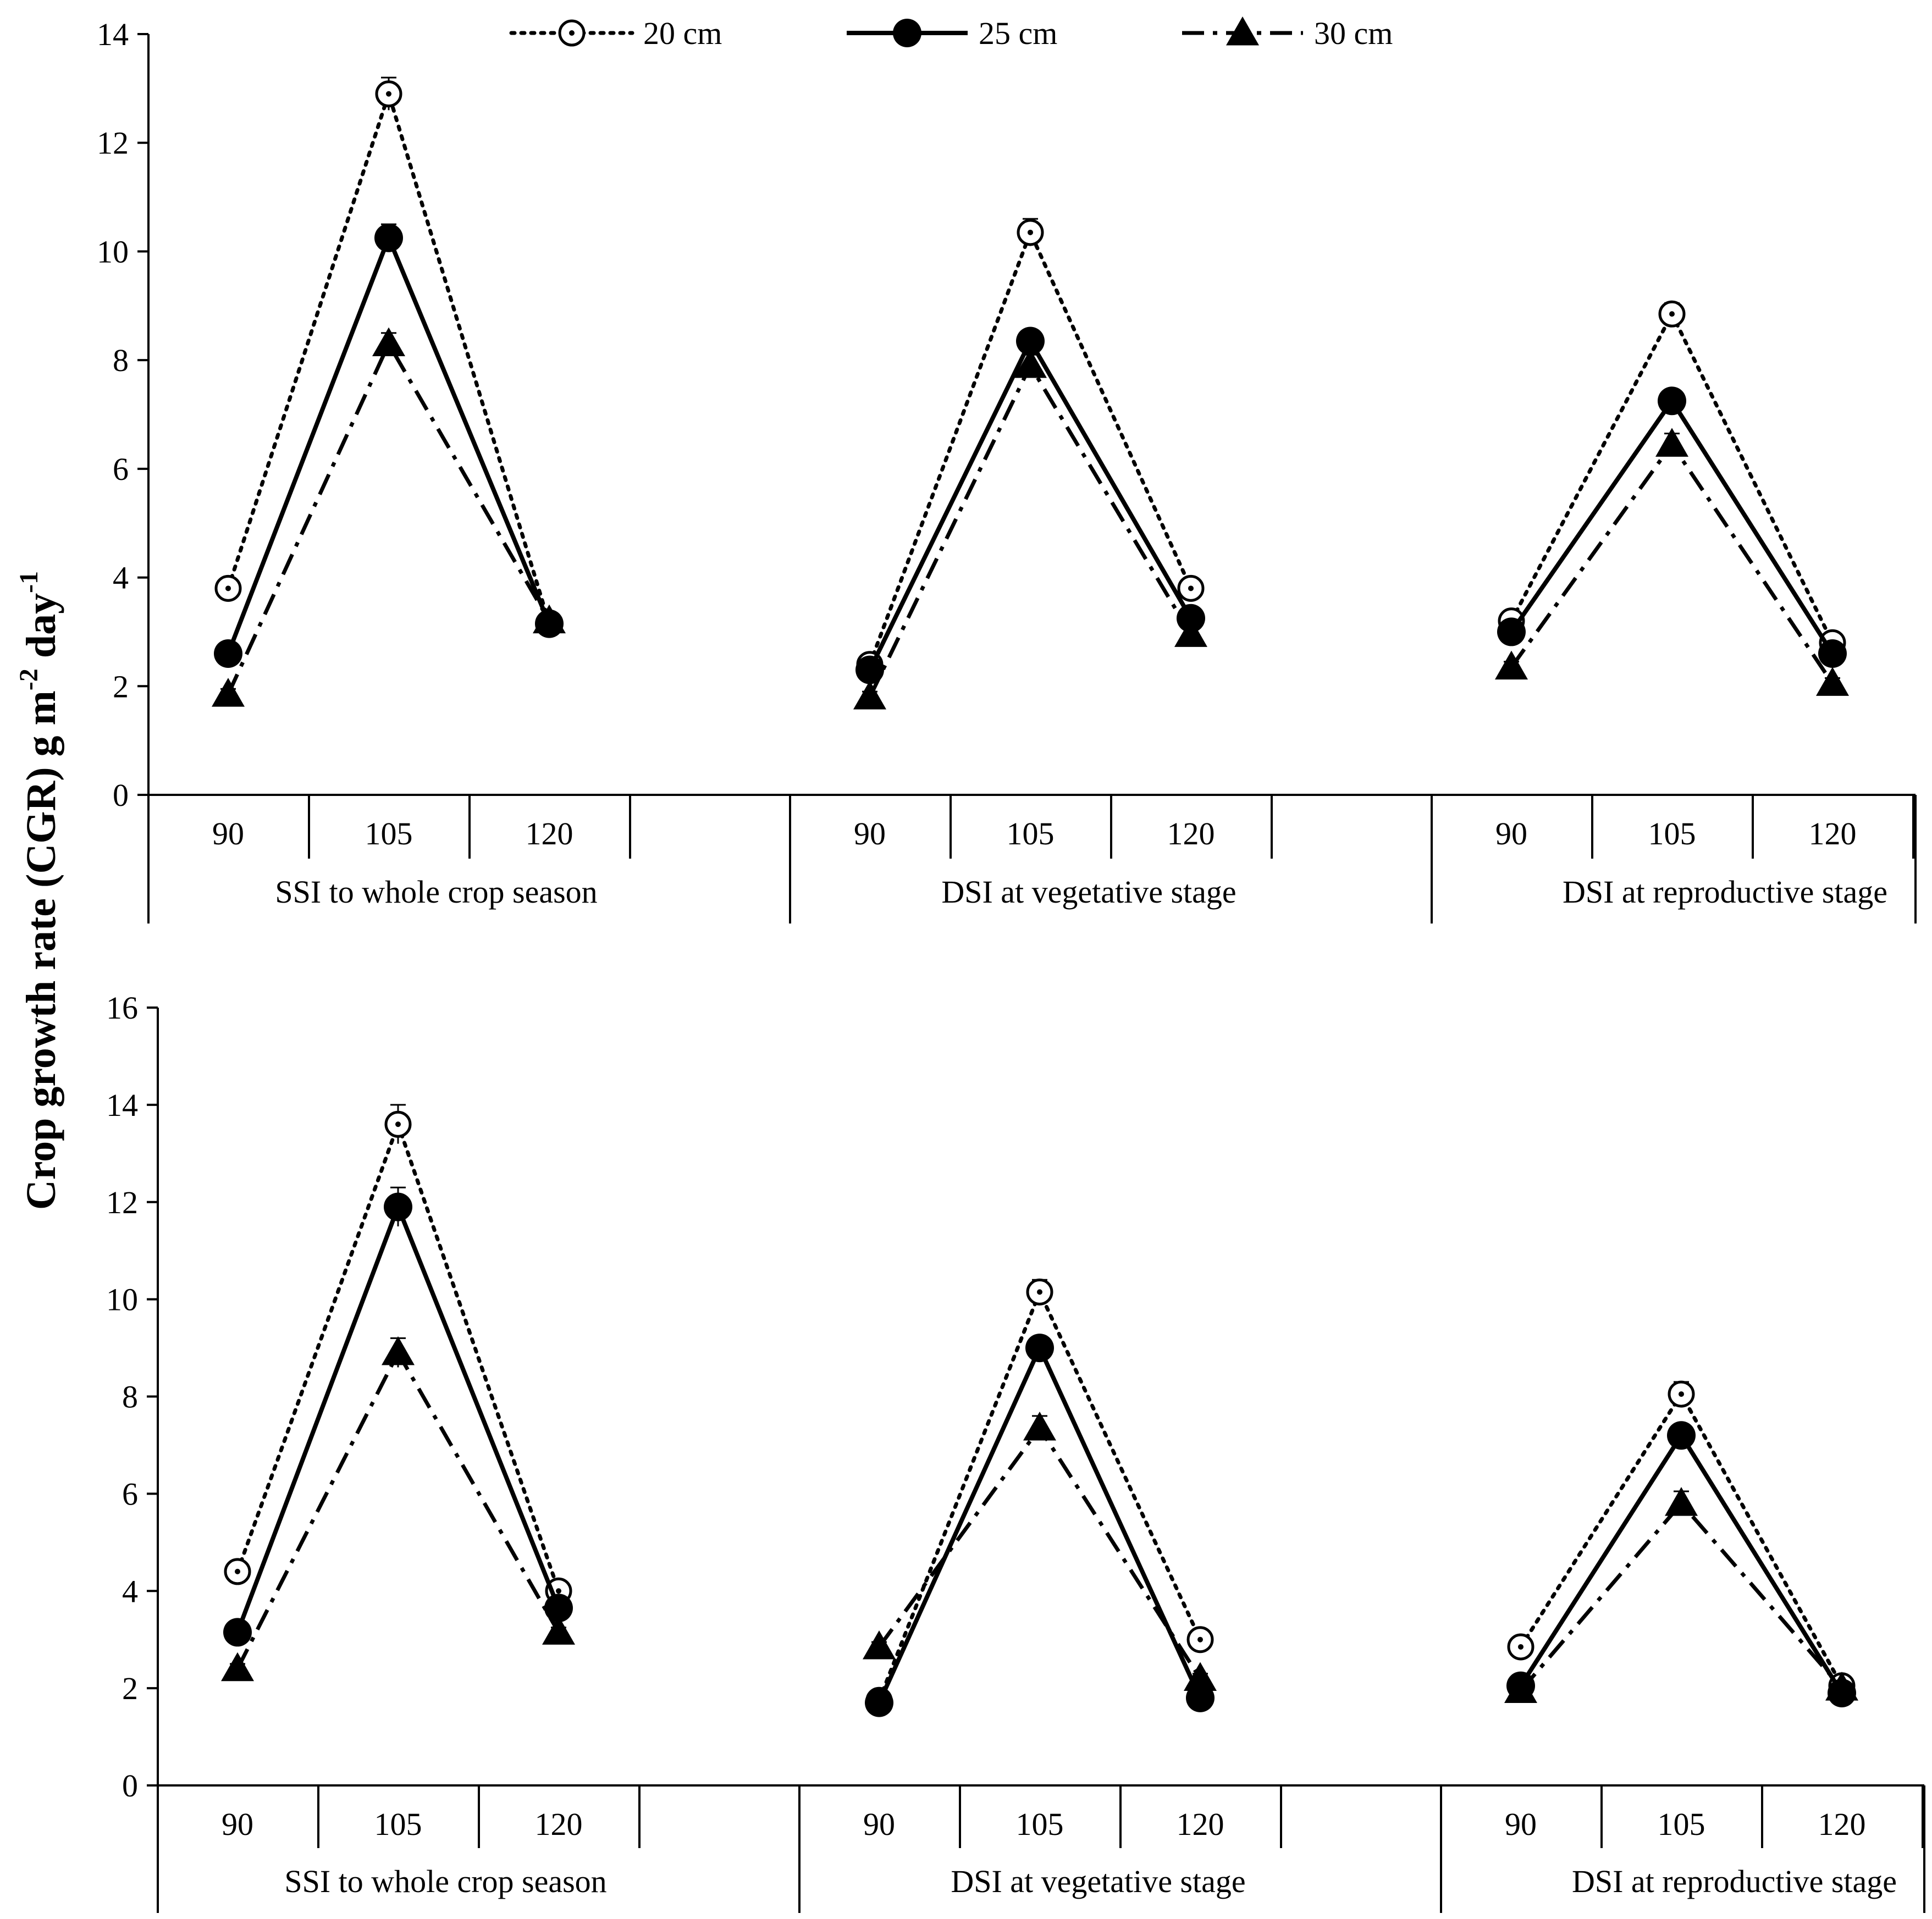 Image resolution: width=1932 pixels, height=1919 pixels. What do you see at coordinates (41, 630) in the screenshot?
I see `y-axis-title-mid: day` at bounding box center [41, 630].